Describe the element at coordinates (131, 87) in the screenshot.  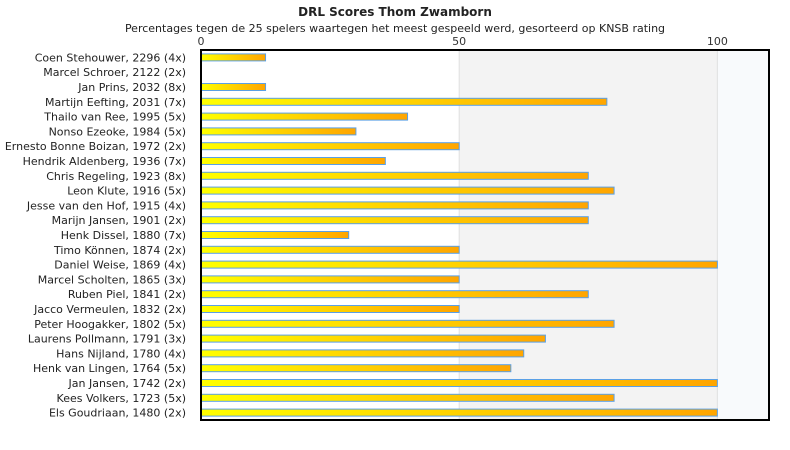
I see `category-label: Jan Prins, 2032 (8x)` at that location.